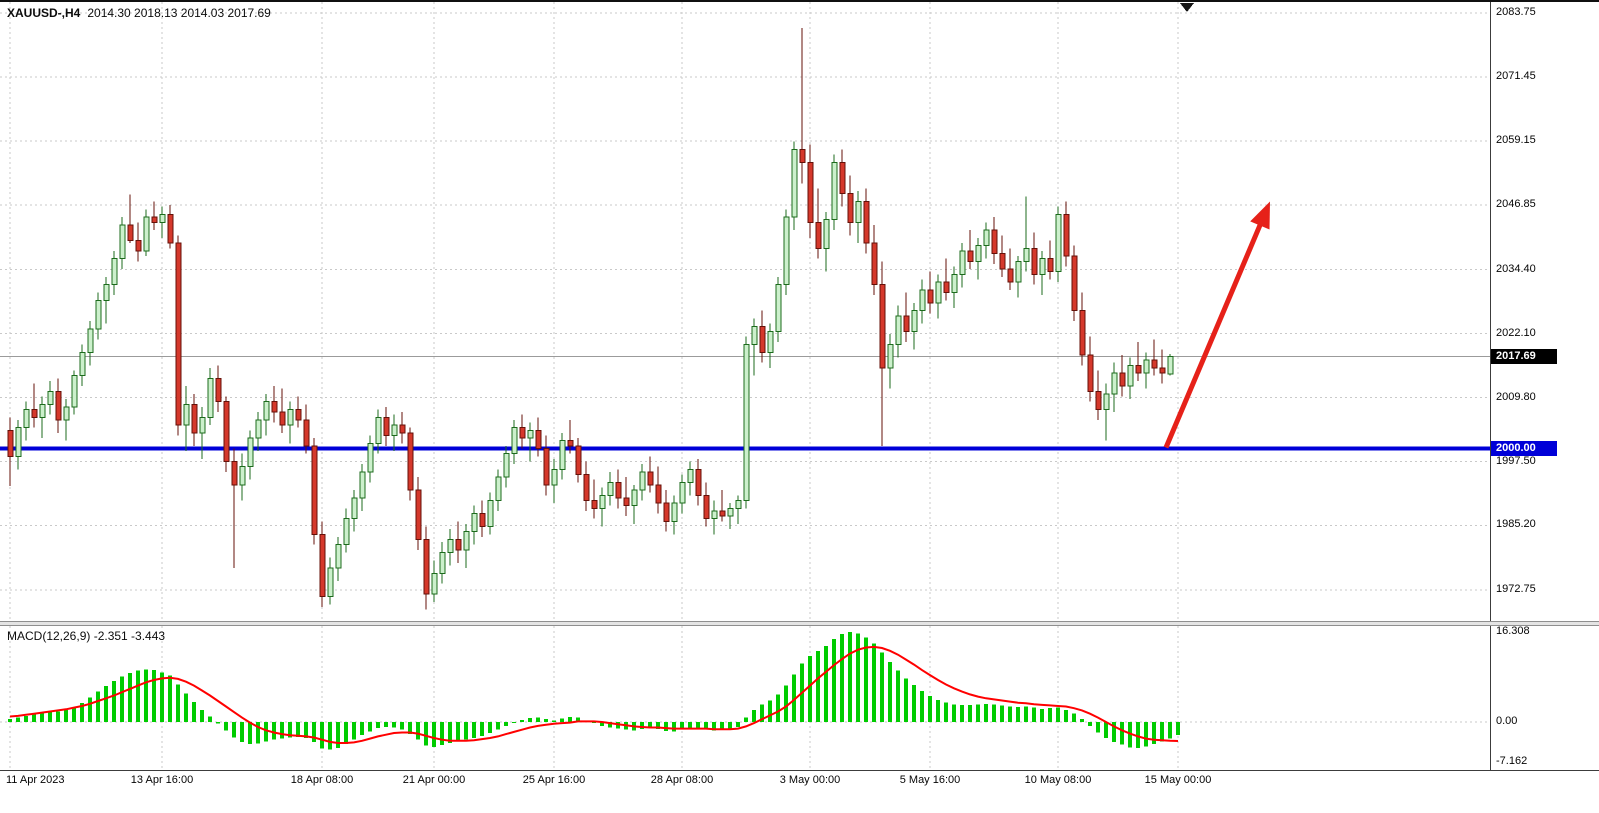 This screenshot has width=1599, height=813. What do you see at coordinates (1516, 12) in the screenshot?
I see `price-axis-label: 2083.75` at bounding box center [1516, 12].